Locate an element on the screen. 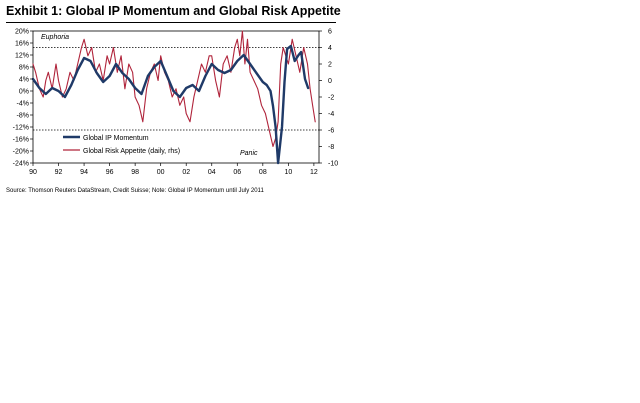 This screenshot has width=640, height=403. x-tick-label: 96 is located at coordinates (110, 172).